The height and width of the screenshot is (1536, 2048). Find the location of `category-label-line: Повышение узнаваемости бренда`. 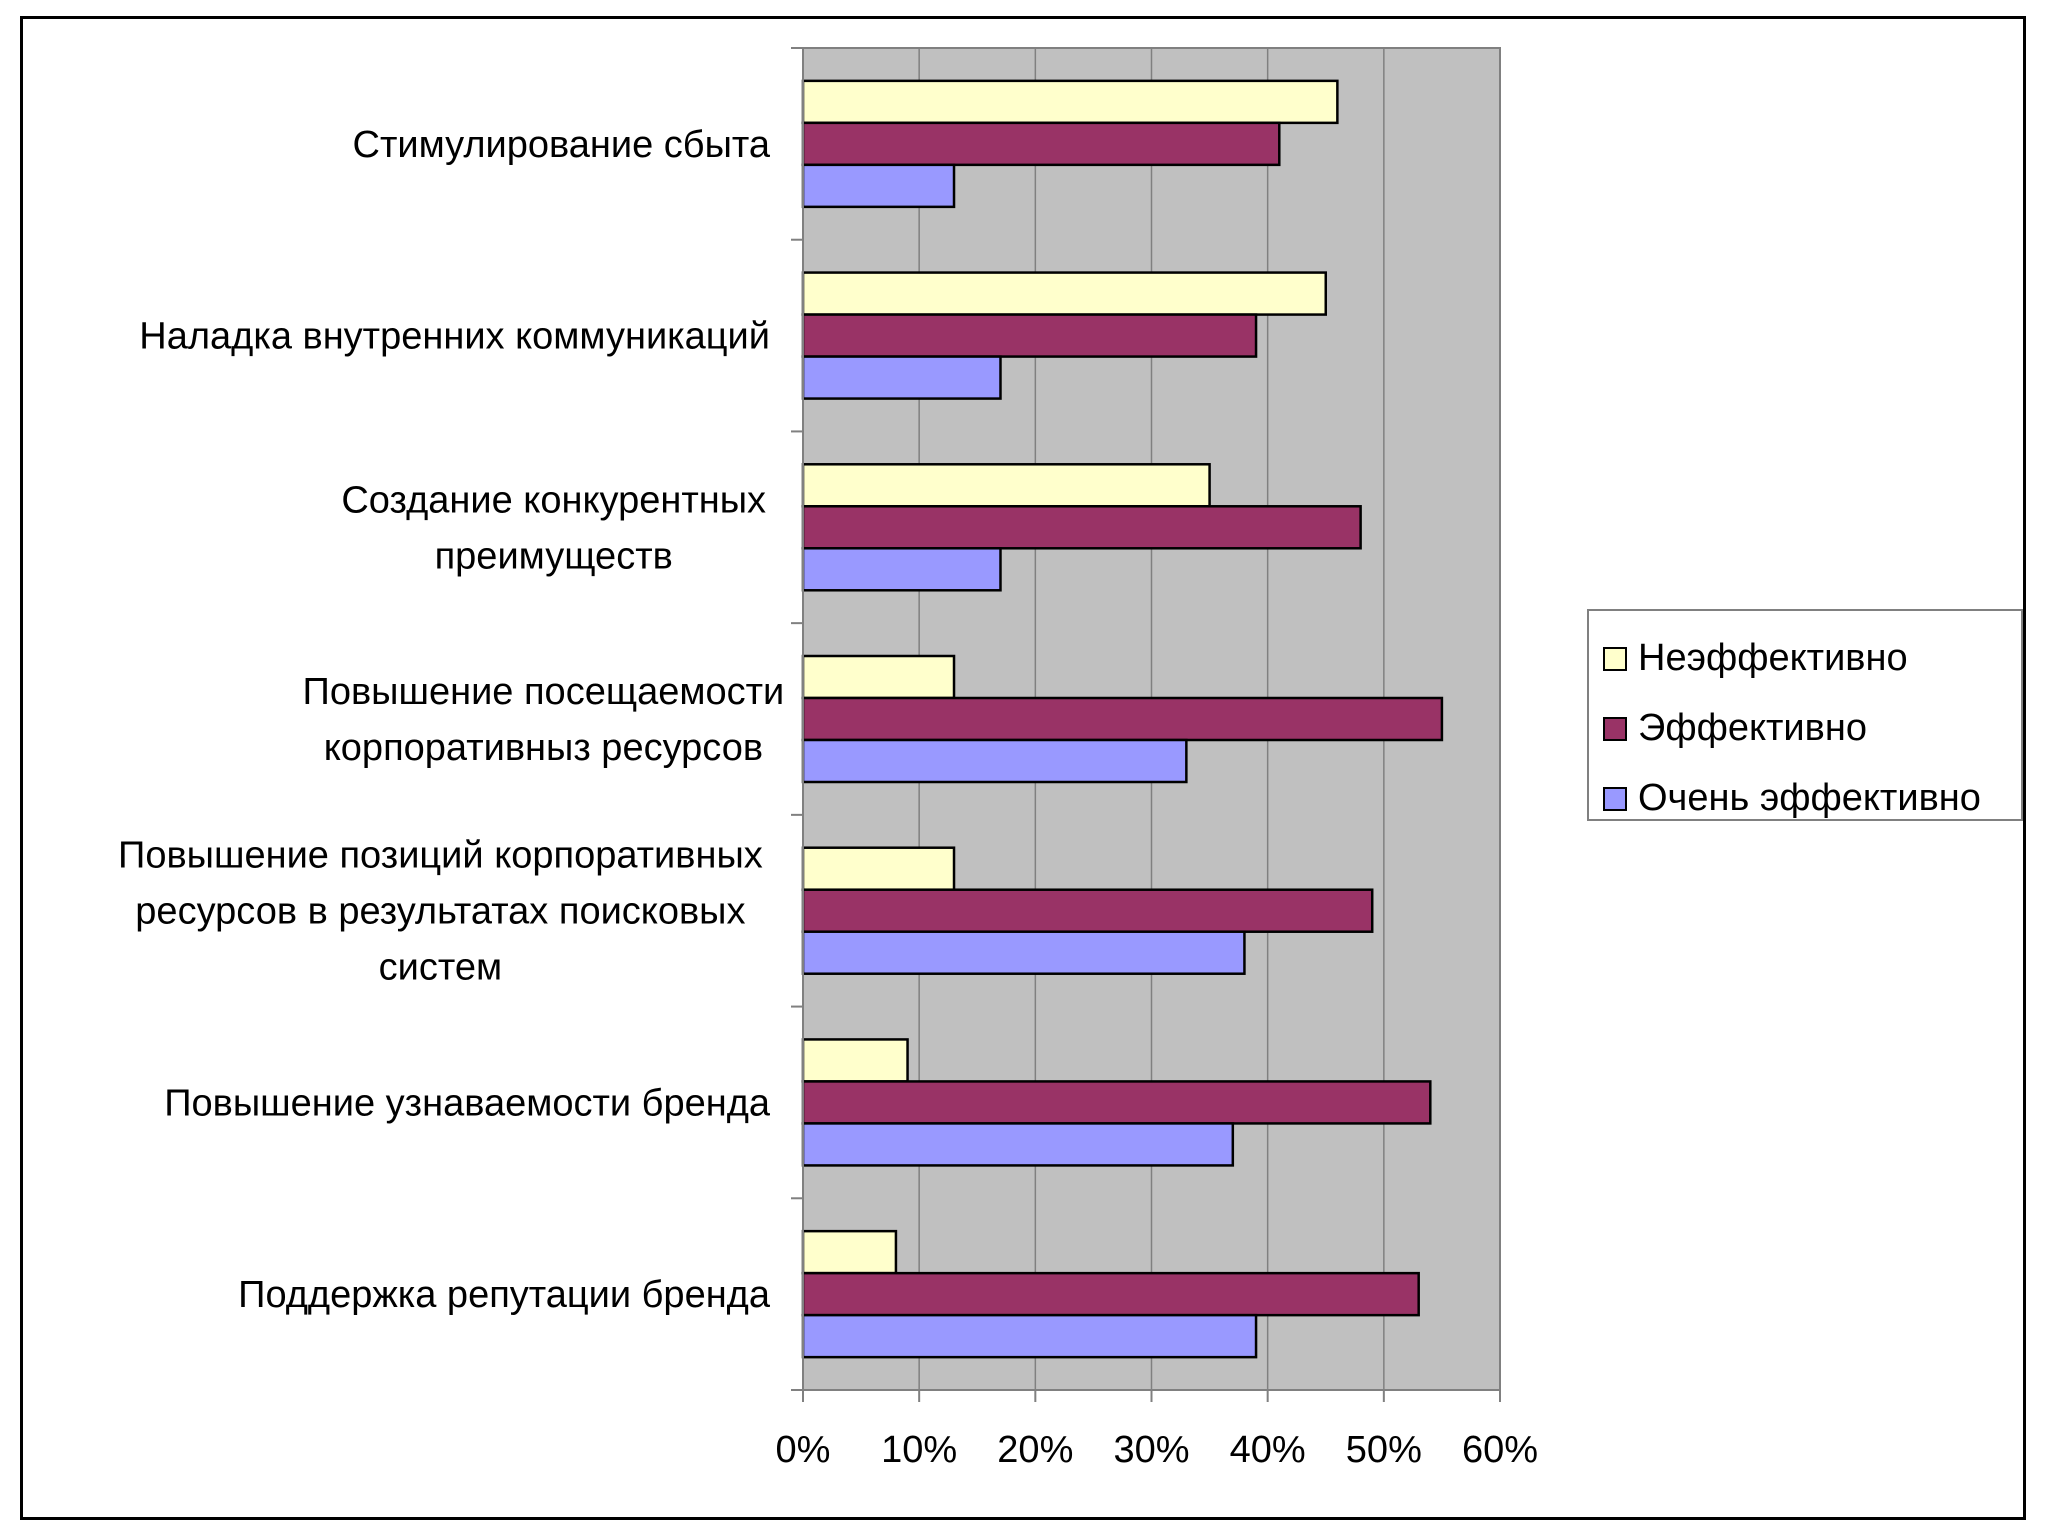

category-label-line: Повышение узнаваемости бренда is located at coordinates (467, 1103).